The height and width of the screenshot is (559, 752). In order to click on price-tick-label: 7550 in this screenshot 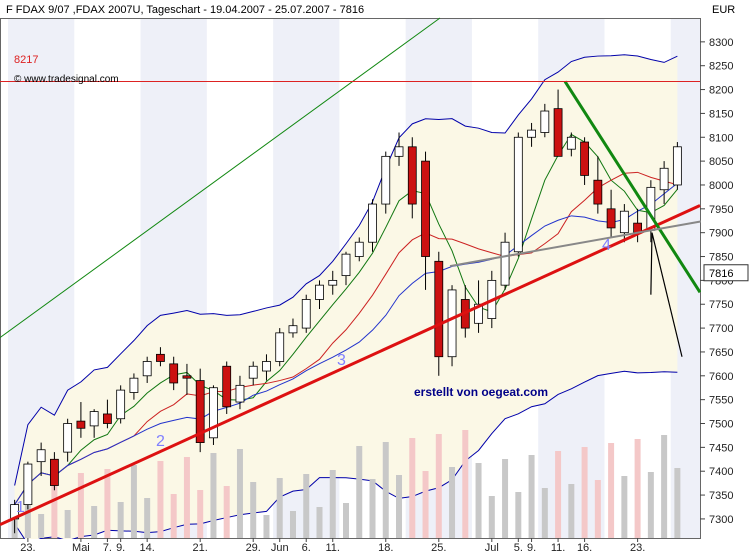, I will do `click(721, 401)`.